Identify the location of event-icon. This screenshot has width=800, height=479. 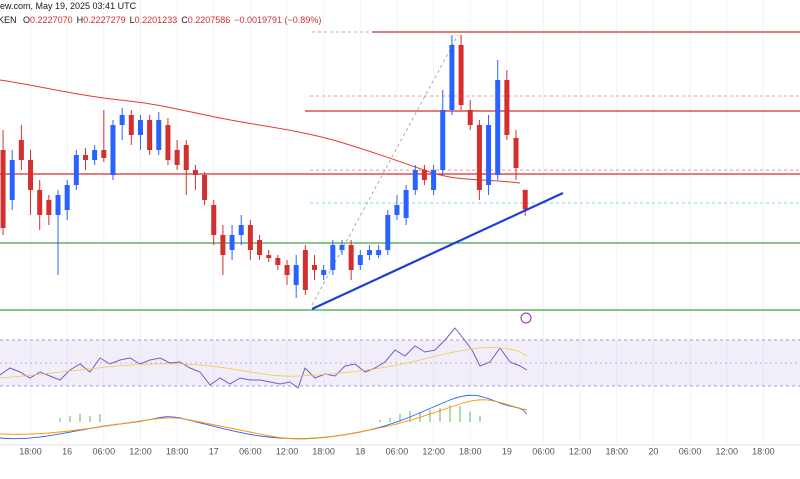
(526, 318).